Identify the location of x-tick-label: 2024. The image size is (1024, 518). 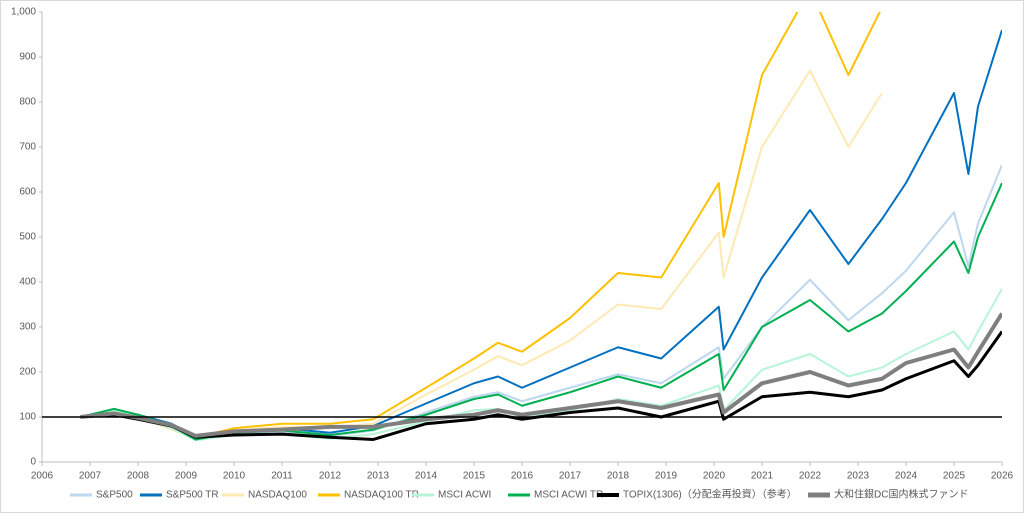
(906, 476).